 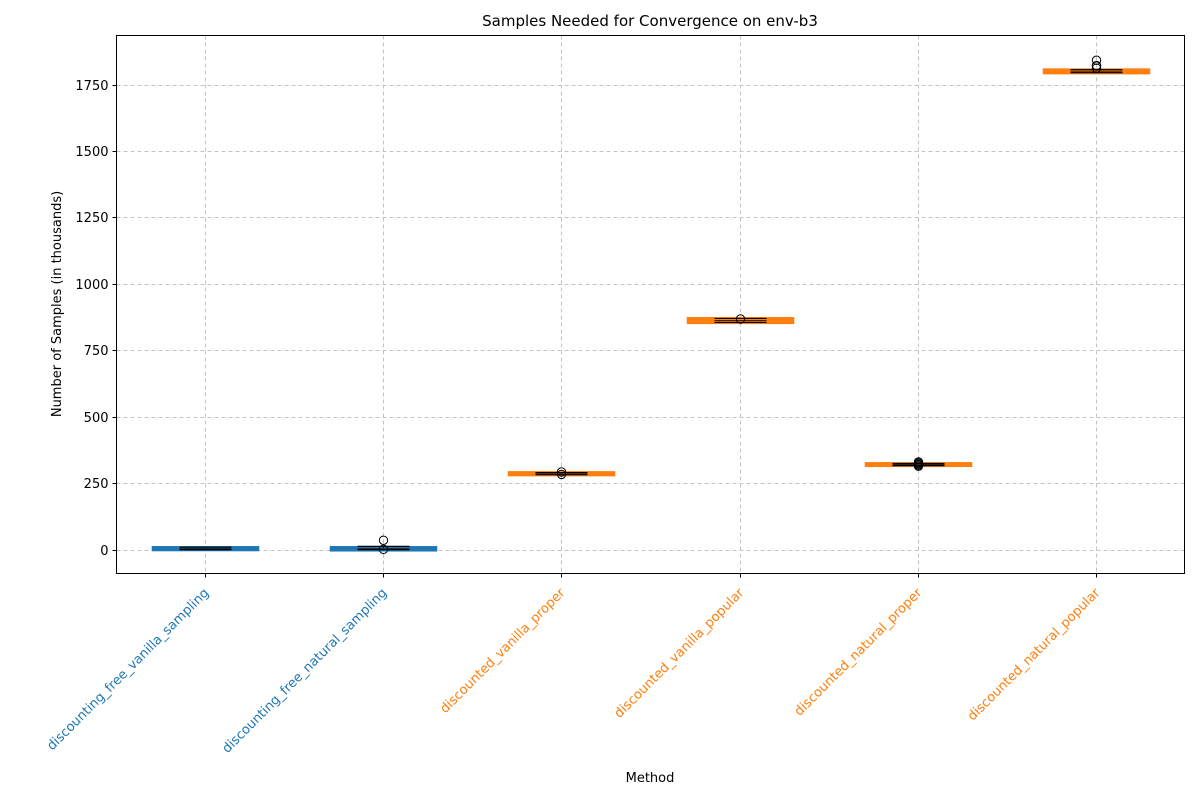 I want to click on x-tick-label: discounted_vanilla_proper, so click(x=502, y=650).